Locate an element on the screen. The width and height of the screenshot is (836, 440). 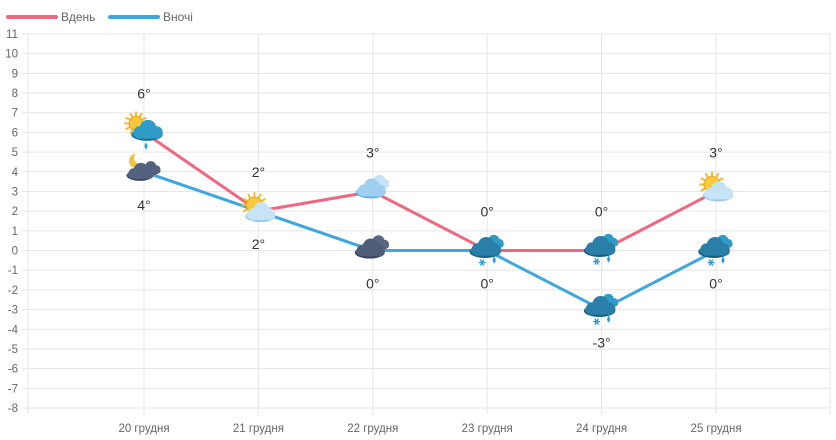
y-tick-label: 4 is located at coordinates (15, 173).